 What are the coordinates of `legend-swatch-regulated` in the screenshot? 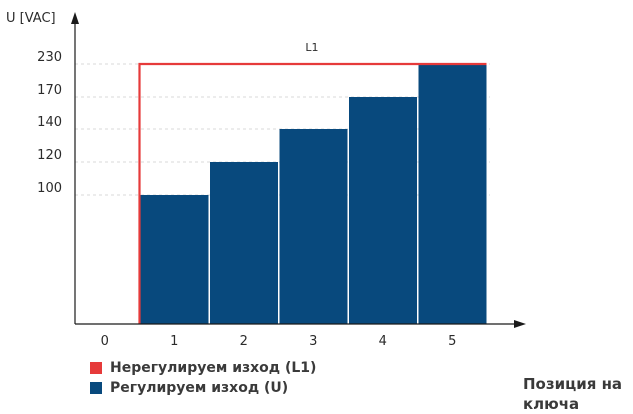 It's located at (96, 388).